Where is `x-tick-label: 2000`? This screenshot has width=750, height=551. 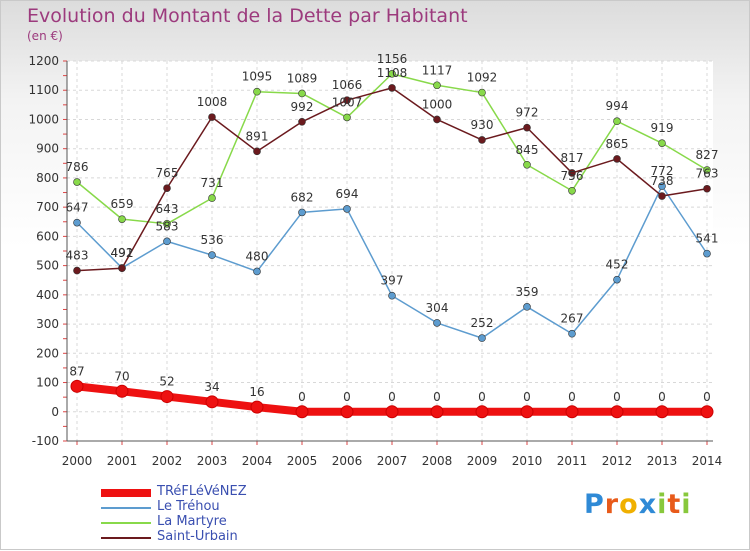
x-tick-label: 2000 is located at coordinates (77, 461).